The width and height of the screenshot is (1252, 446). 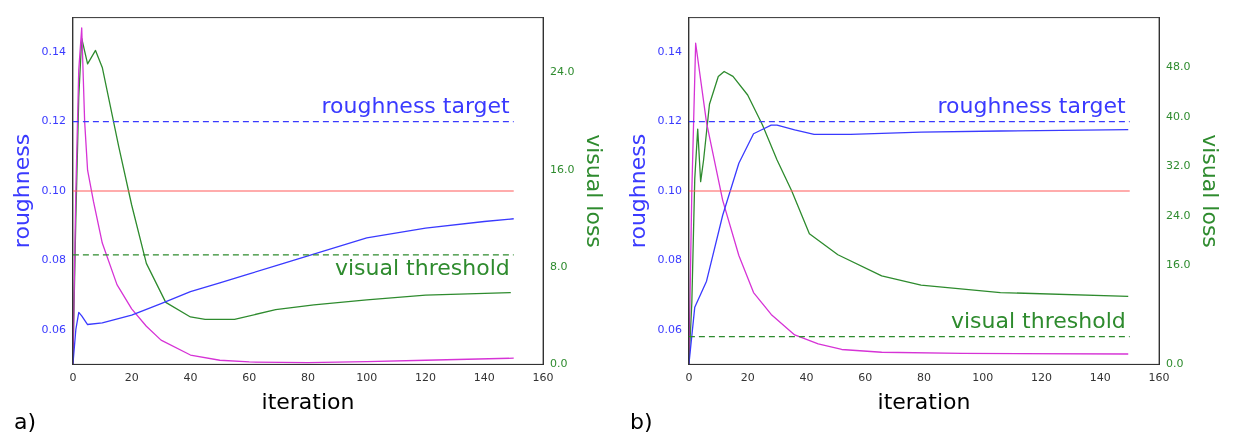 What do you see at coordinates (1178, 66) in the screenshot?
I see `y2-tick-label: 48.0` at bounding box center [1178, 66].